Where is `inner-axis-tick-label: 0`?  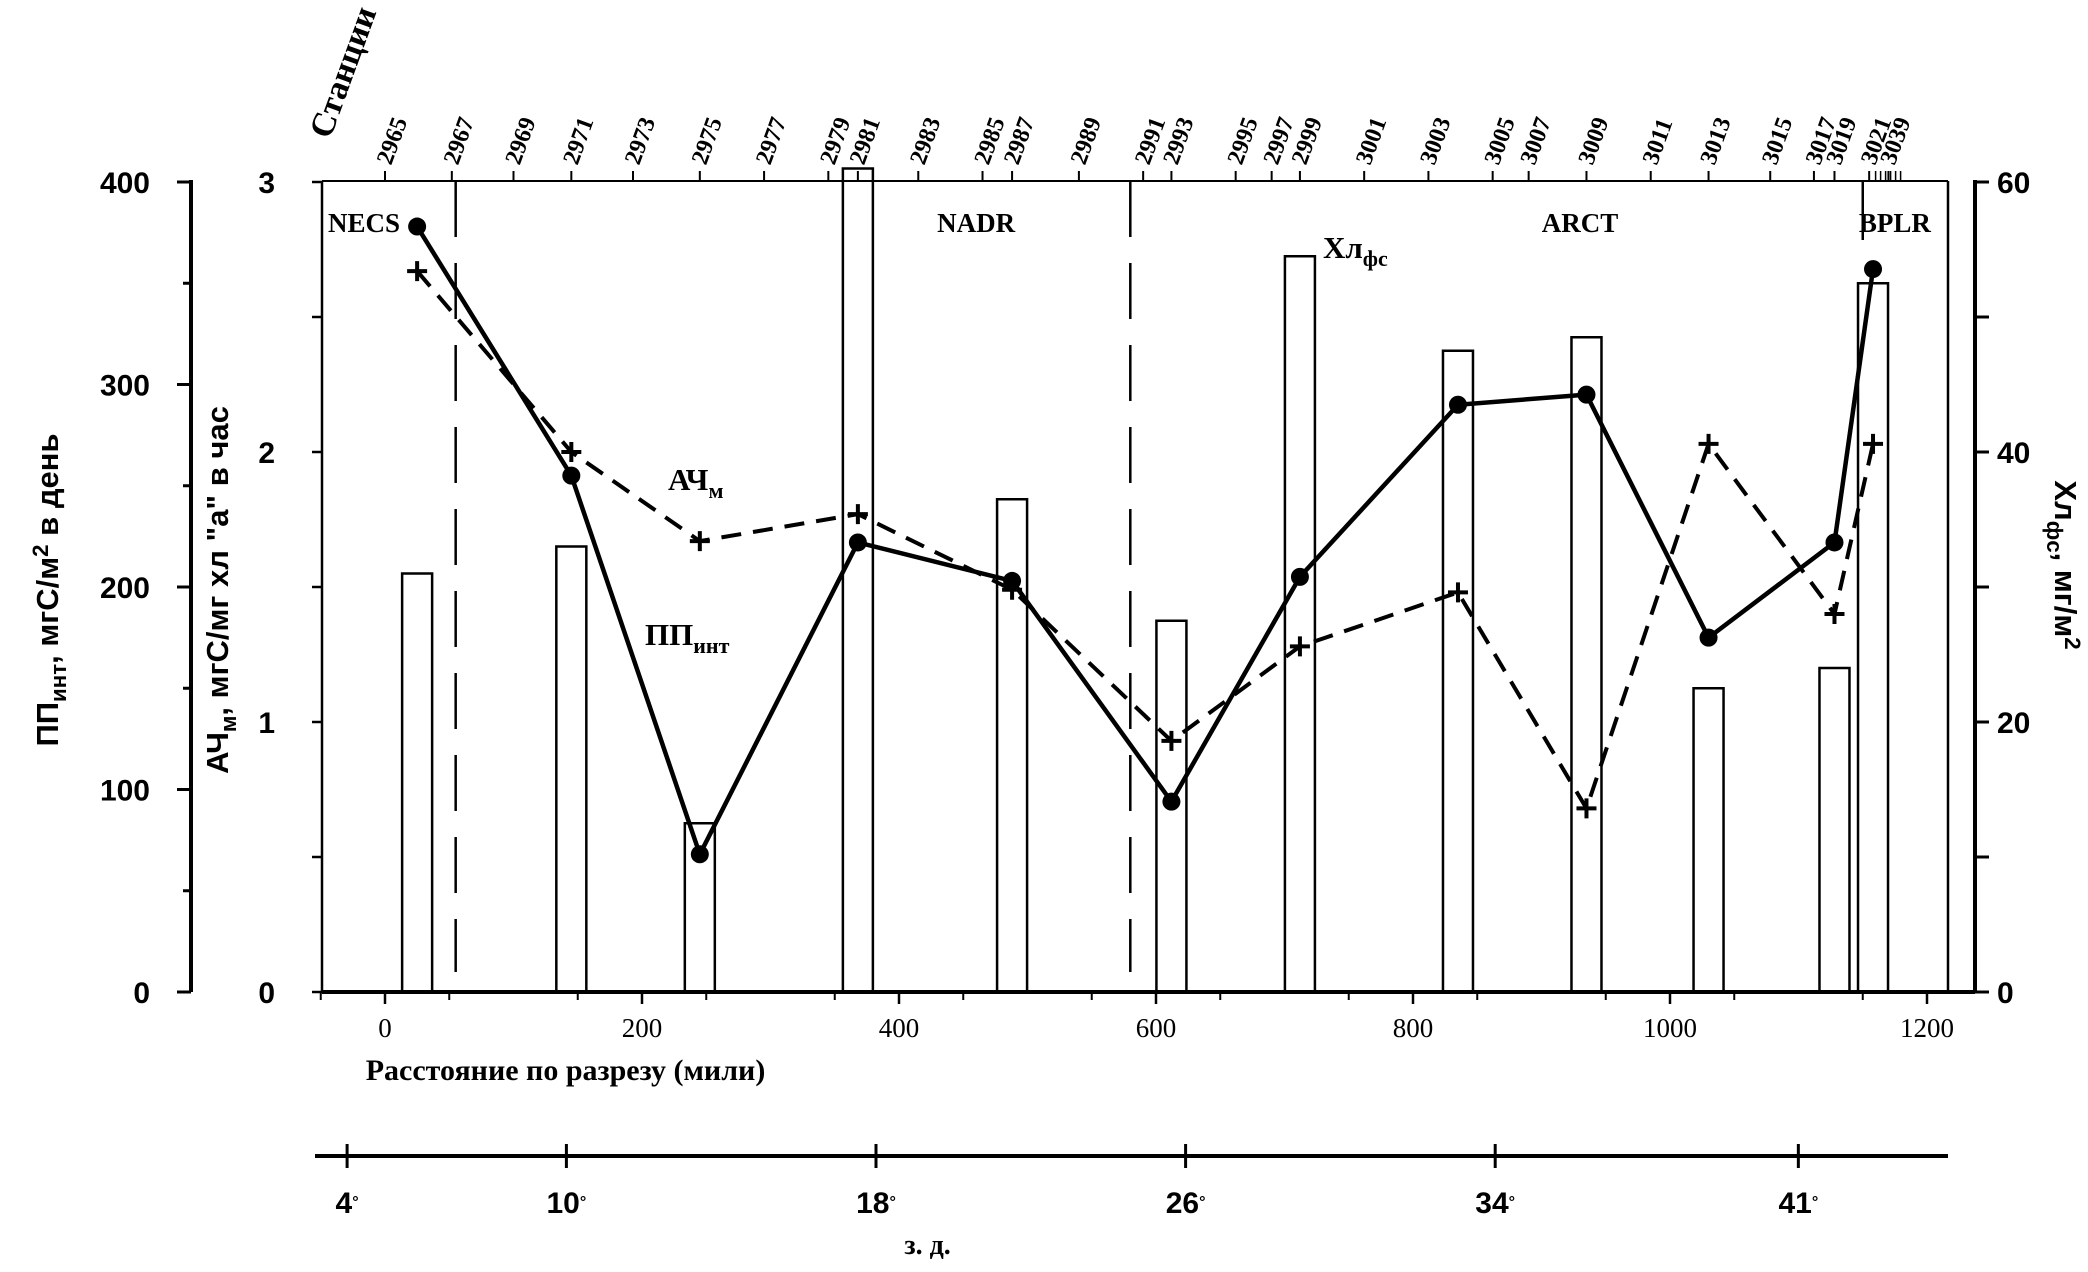
inner-axis-tick-label: 0 is located at coordinates (266, 993).